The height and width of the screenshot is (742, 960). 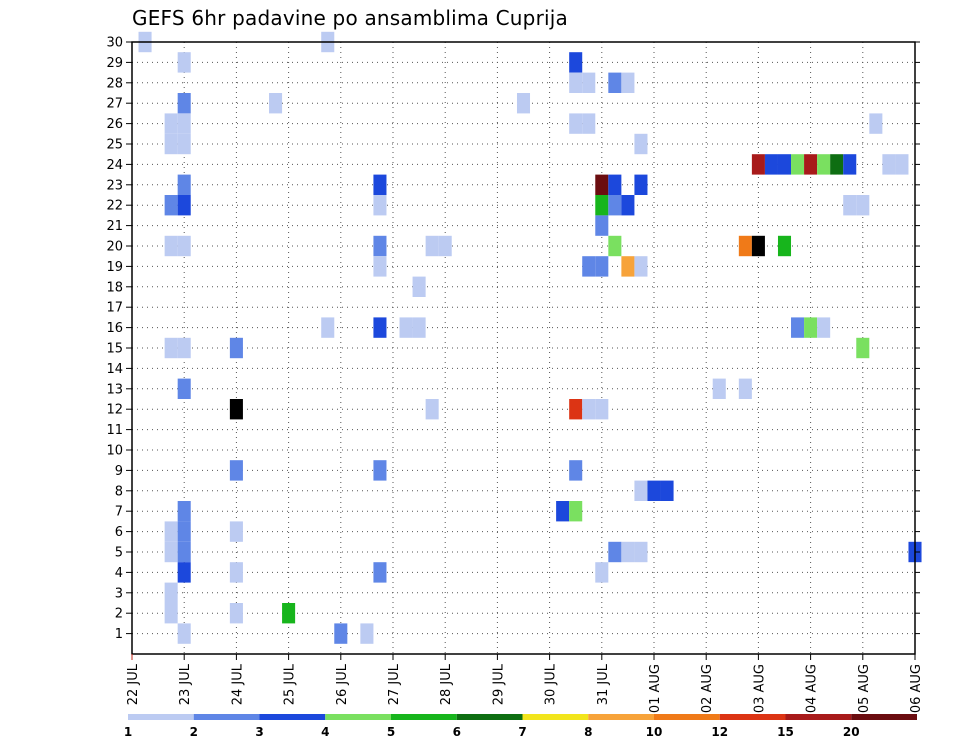 I want to click on colorbar-label: 4, so click(x=325, y=732).